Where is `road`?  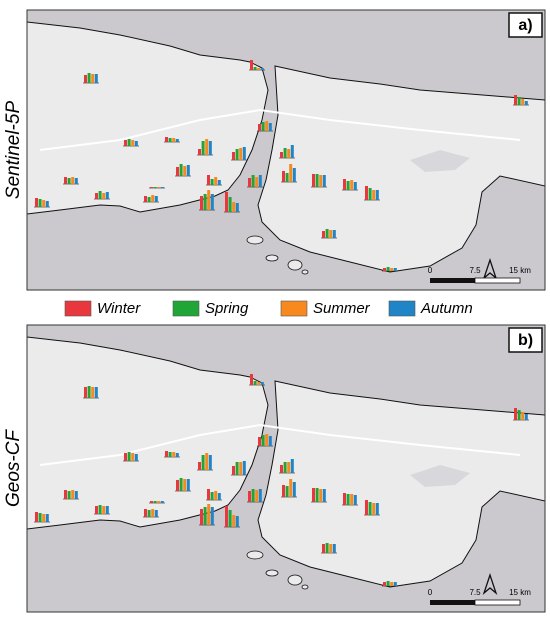 road is located at coordinates (280, 129).